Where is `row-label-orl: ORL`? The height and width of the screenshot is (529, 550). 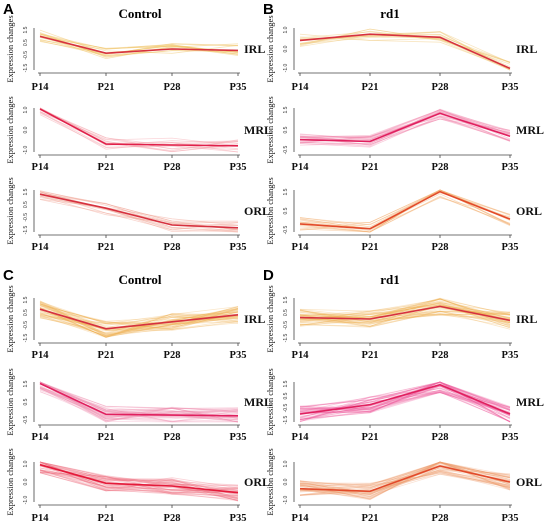 row-label-orl: ORL is located at coordinates (257, 211).